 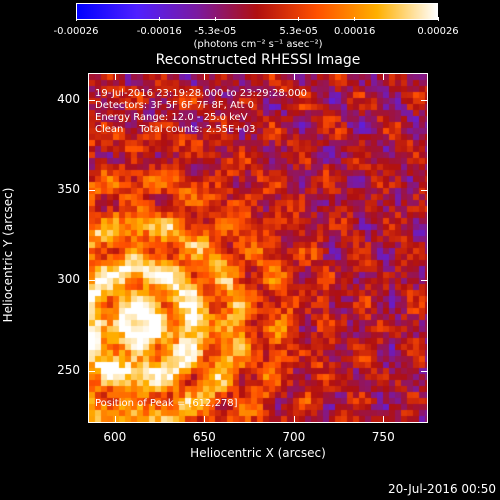 I want to click on colorbar-tick-label: -5.3e-05, so click(x=215, y=31).